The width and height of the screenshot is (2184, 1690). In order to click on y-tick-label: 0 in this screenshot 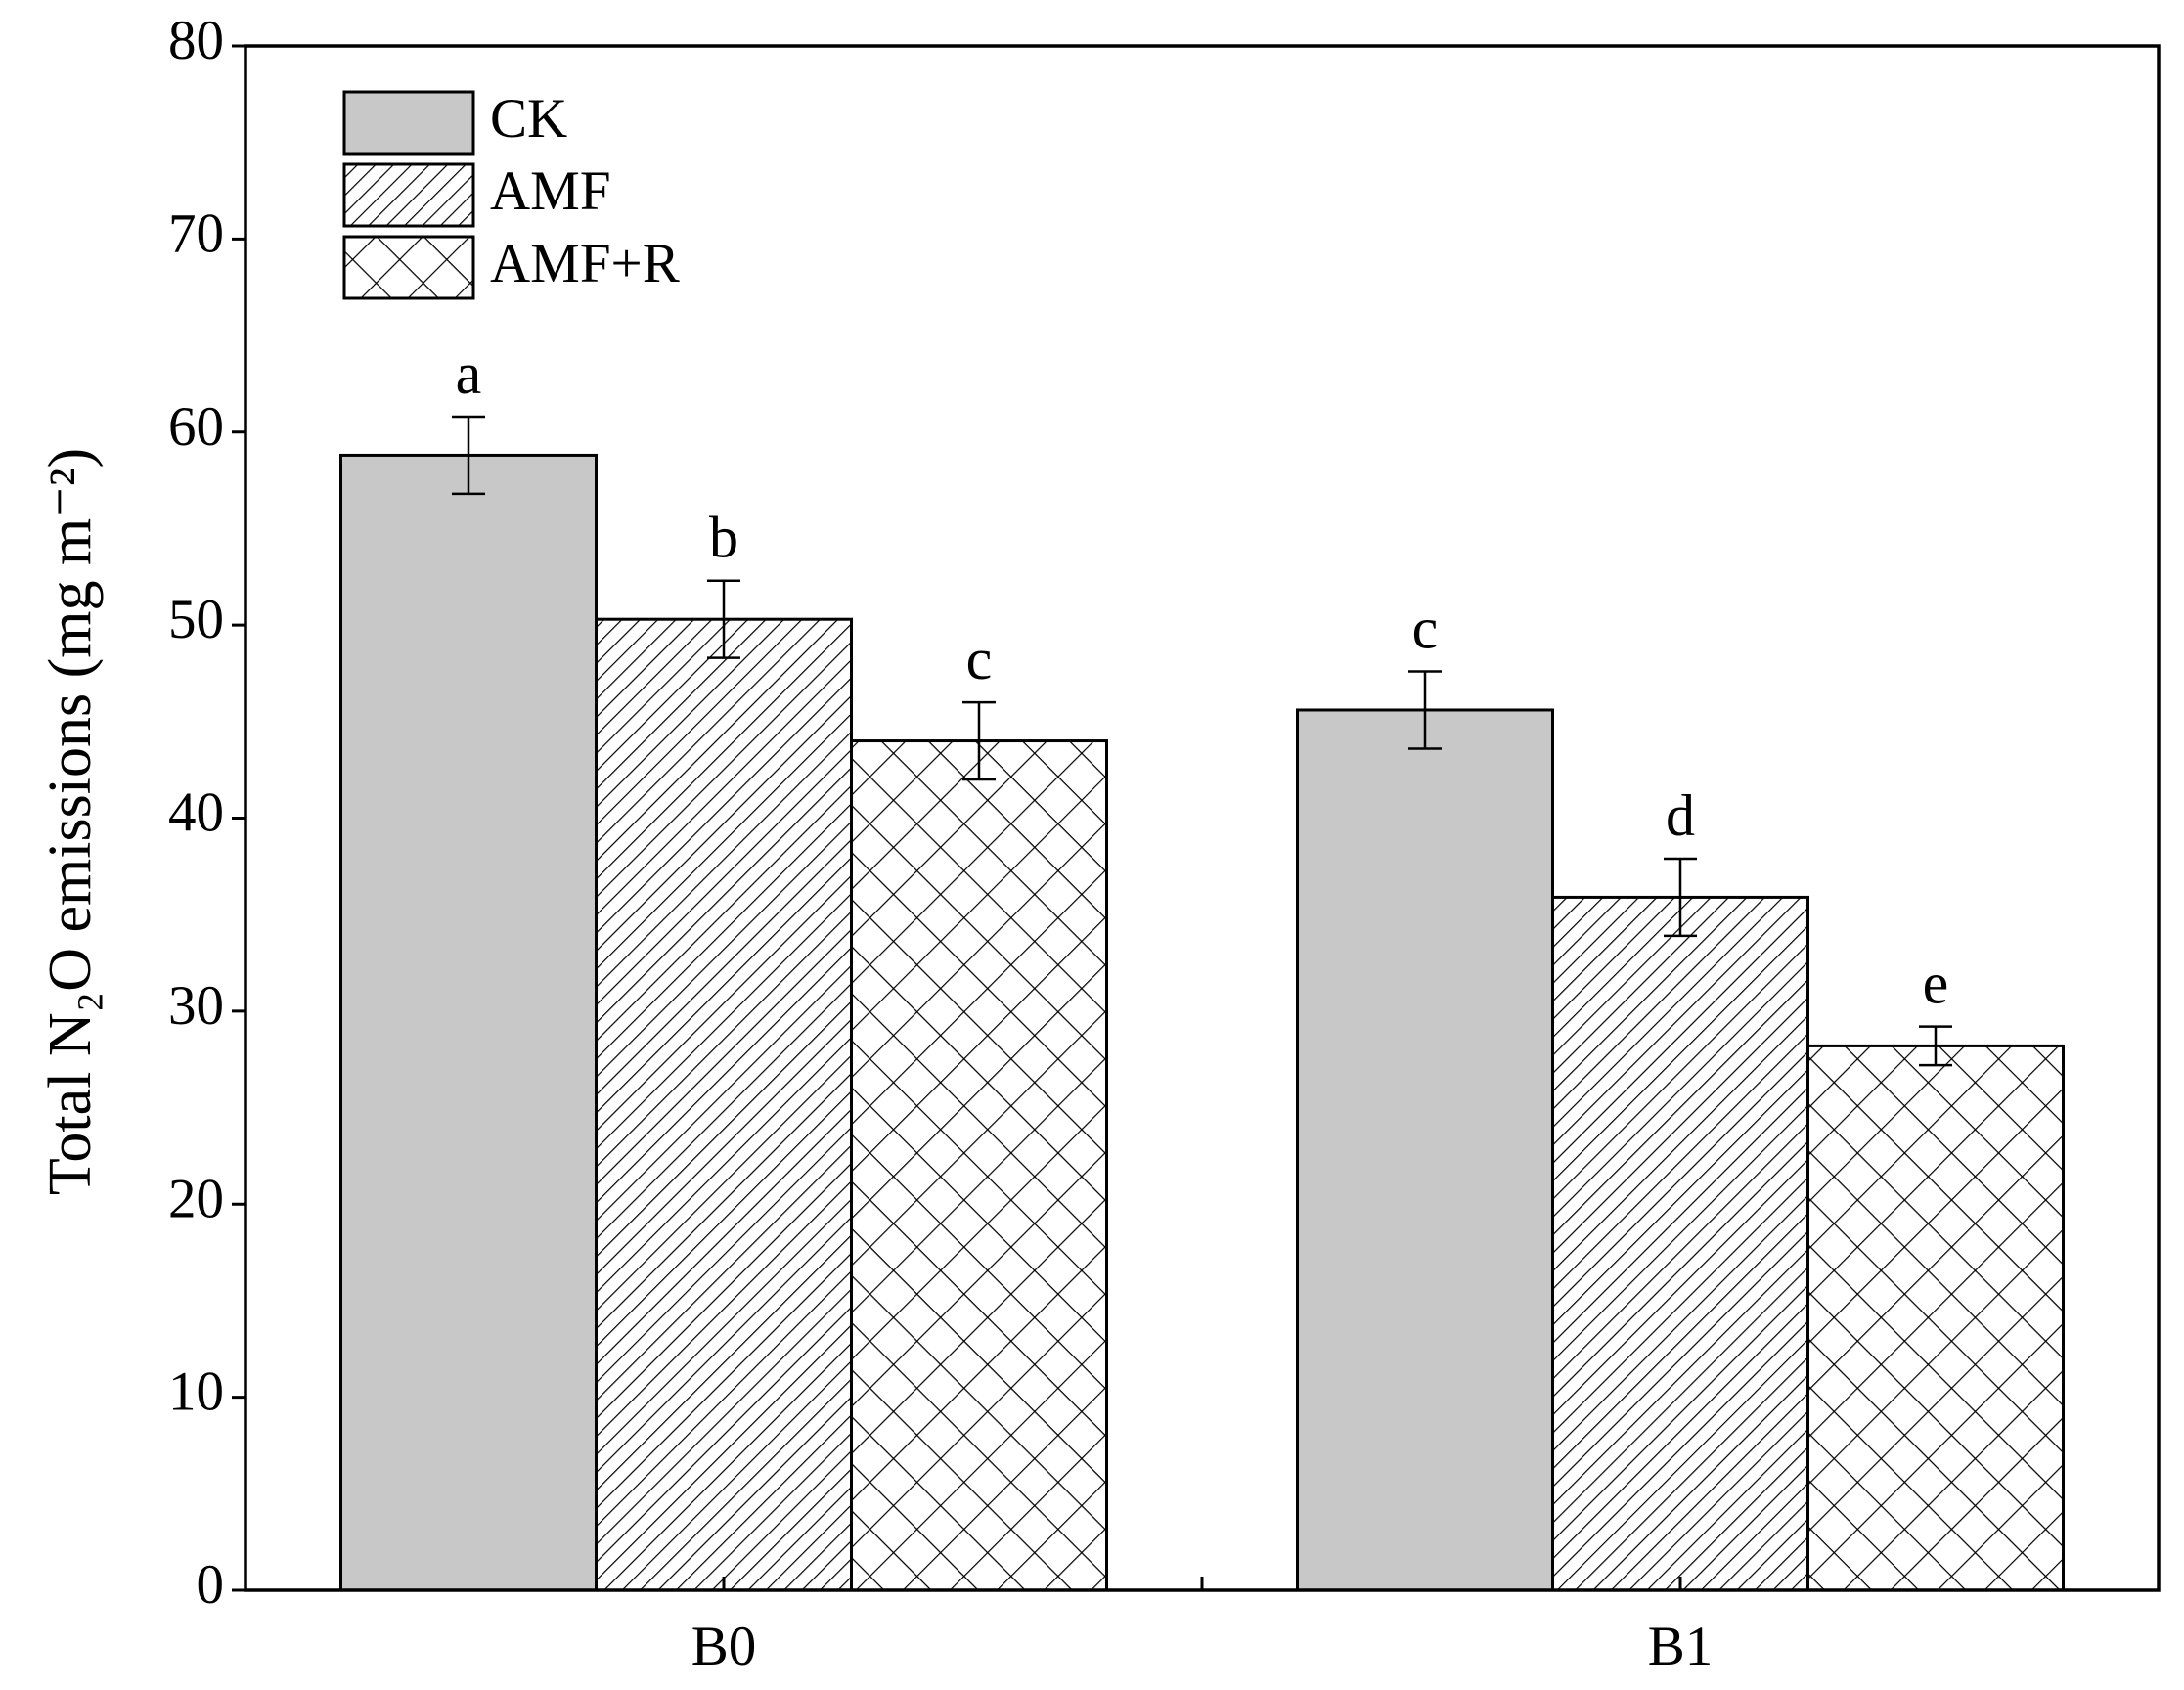, I will do `click(211, 1585)`.